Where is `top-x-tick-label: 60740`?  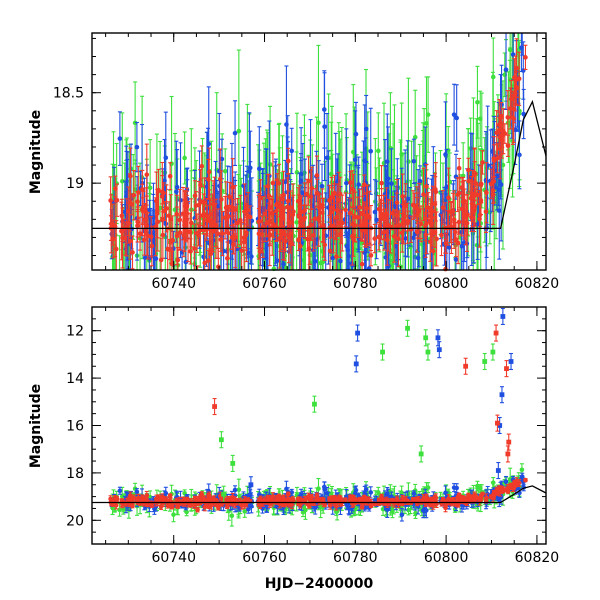 top-x-tick-label: 60740 is located at coordinates (173, 284).